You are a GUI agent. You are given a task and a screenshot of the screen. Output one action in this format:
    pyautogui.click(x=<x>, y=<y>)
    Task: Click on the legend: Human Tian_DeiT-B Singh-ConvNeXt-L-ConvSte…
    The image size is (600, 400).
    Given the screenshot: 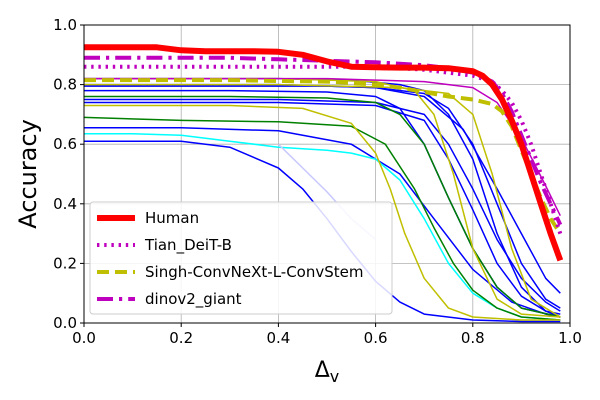 What is the action you would take?
    pyautogui.click(x=241, y=258)
    